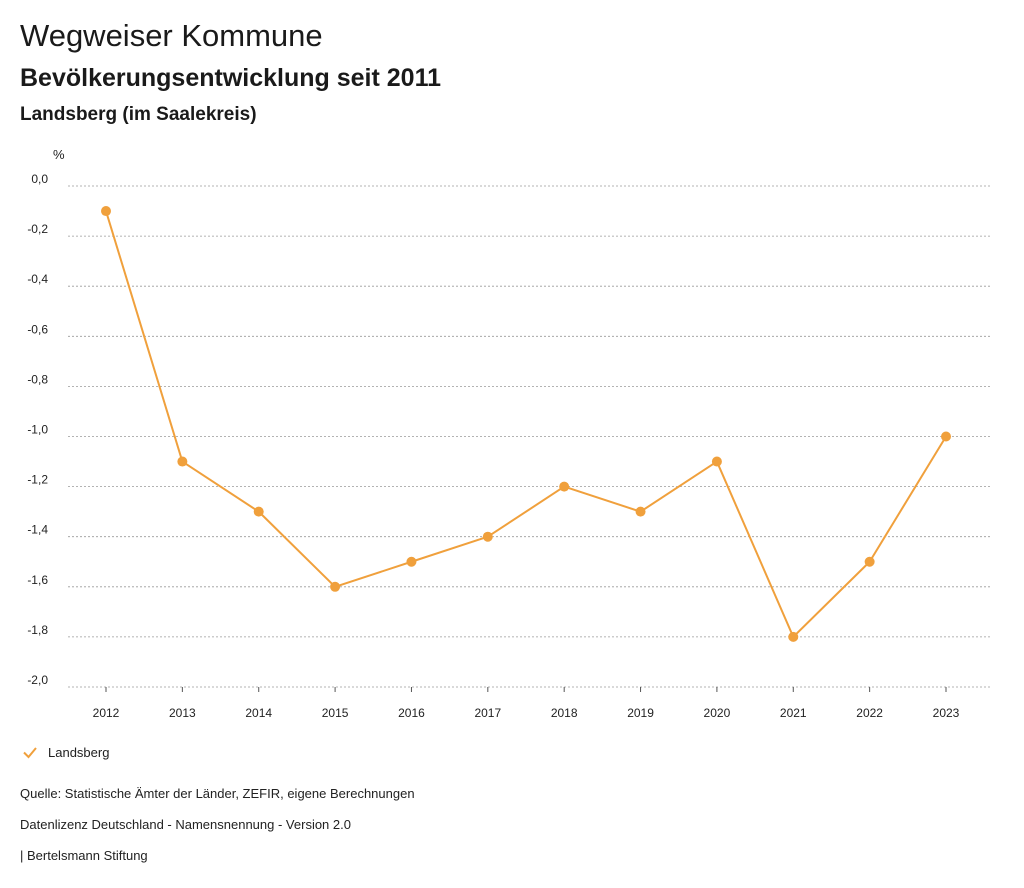 This screenshot has height=888, width=1024. Describe the element at coordinates (230, 78) in the screenshot. I see `chart-subtitle: Bevölkerungsentwicklung seit 2011` at that location.